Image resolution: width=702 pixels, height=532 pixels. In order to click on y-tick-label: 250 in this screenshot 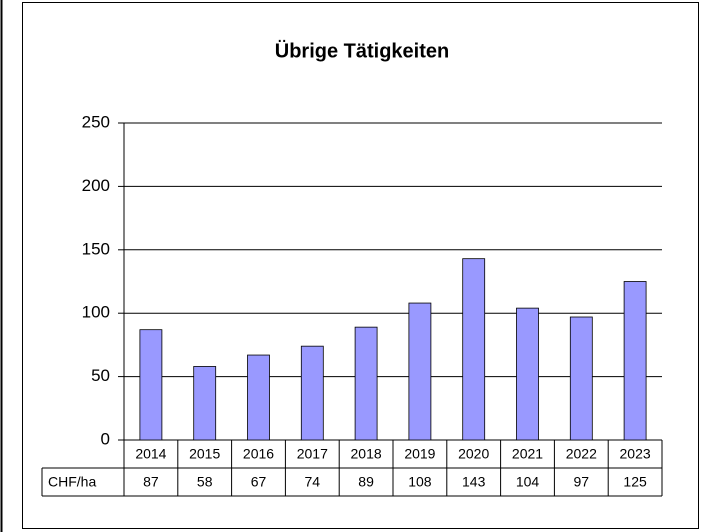, I will do `click(96, 121)`.